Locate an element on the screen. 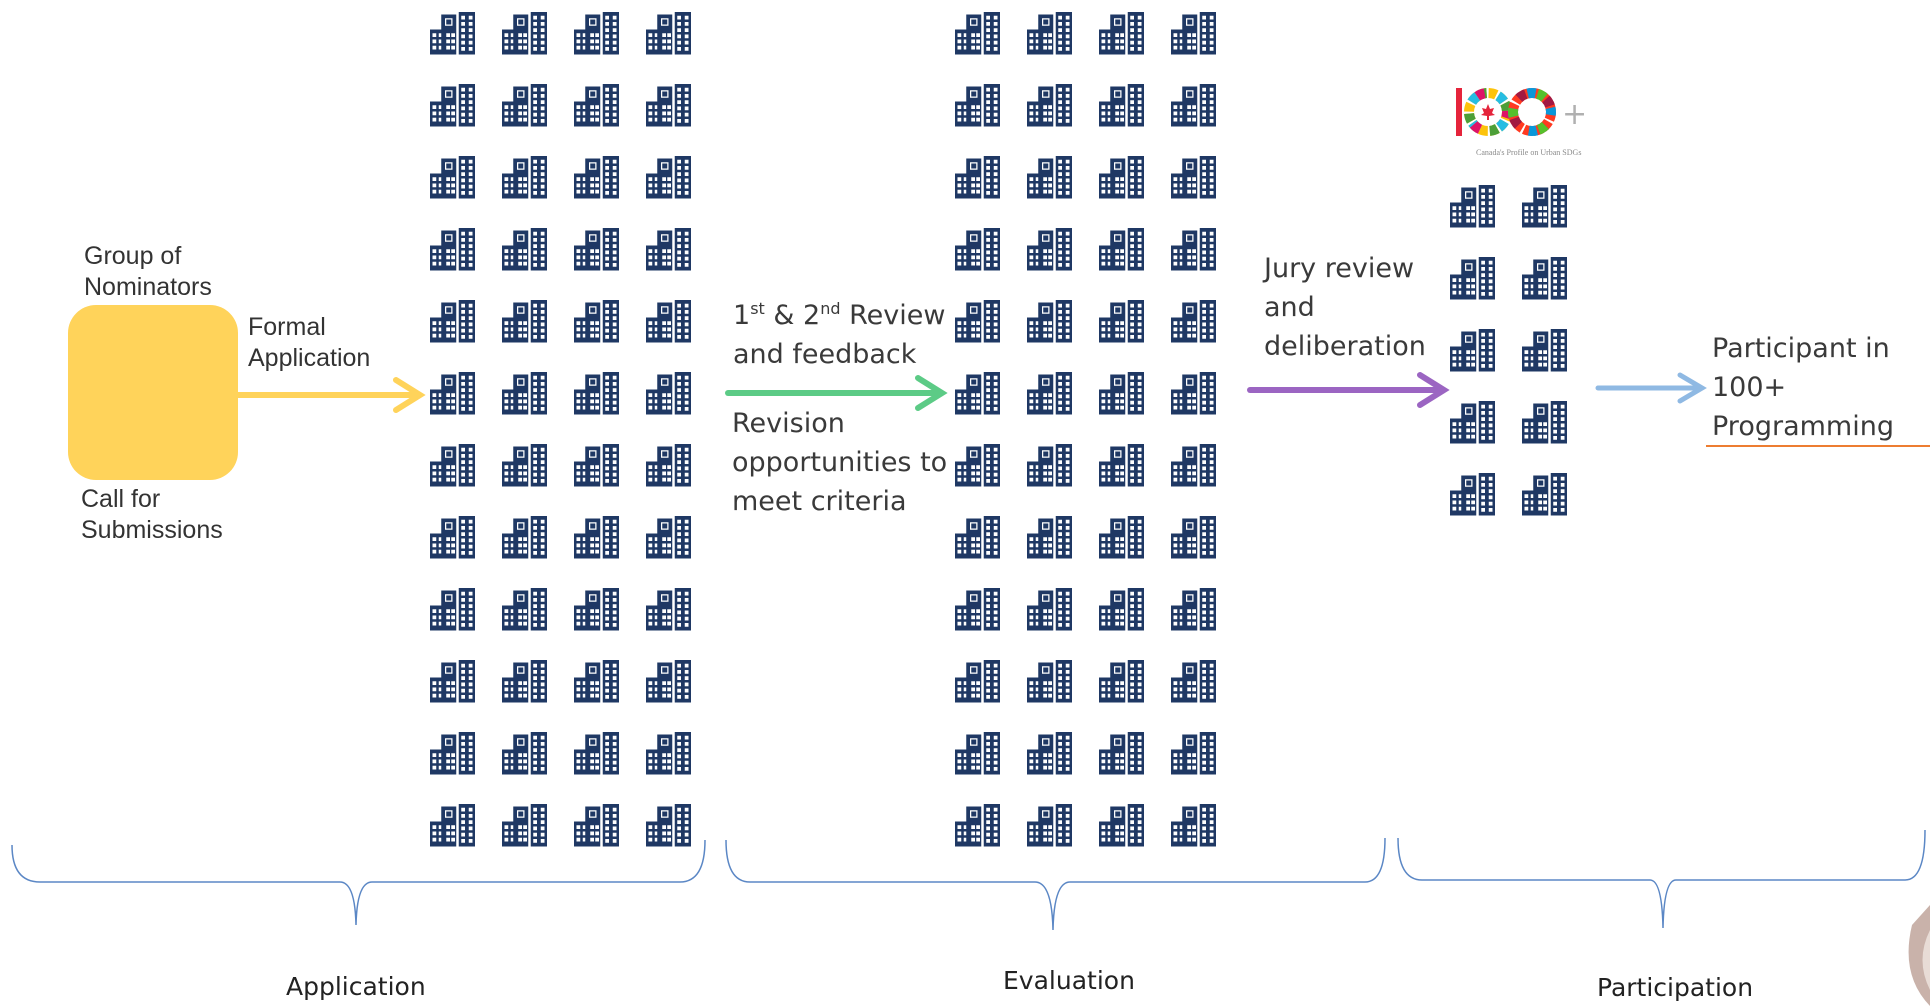 This screenshot has width=1930, height=1006. participation-arrow is located at coordinates (1651, 388).